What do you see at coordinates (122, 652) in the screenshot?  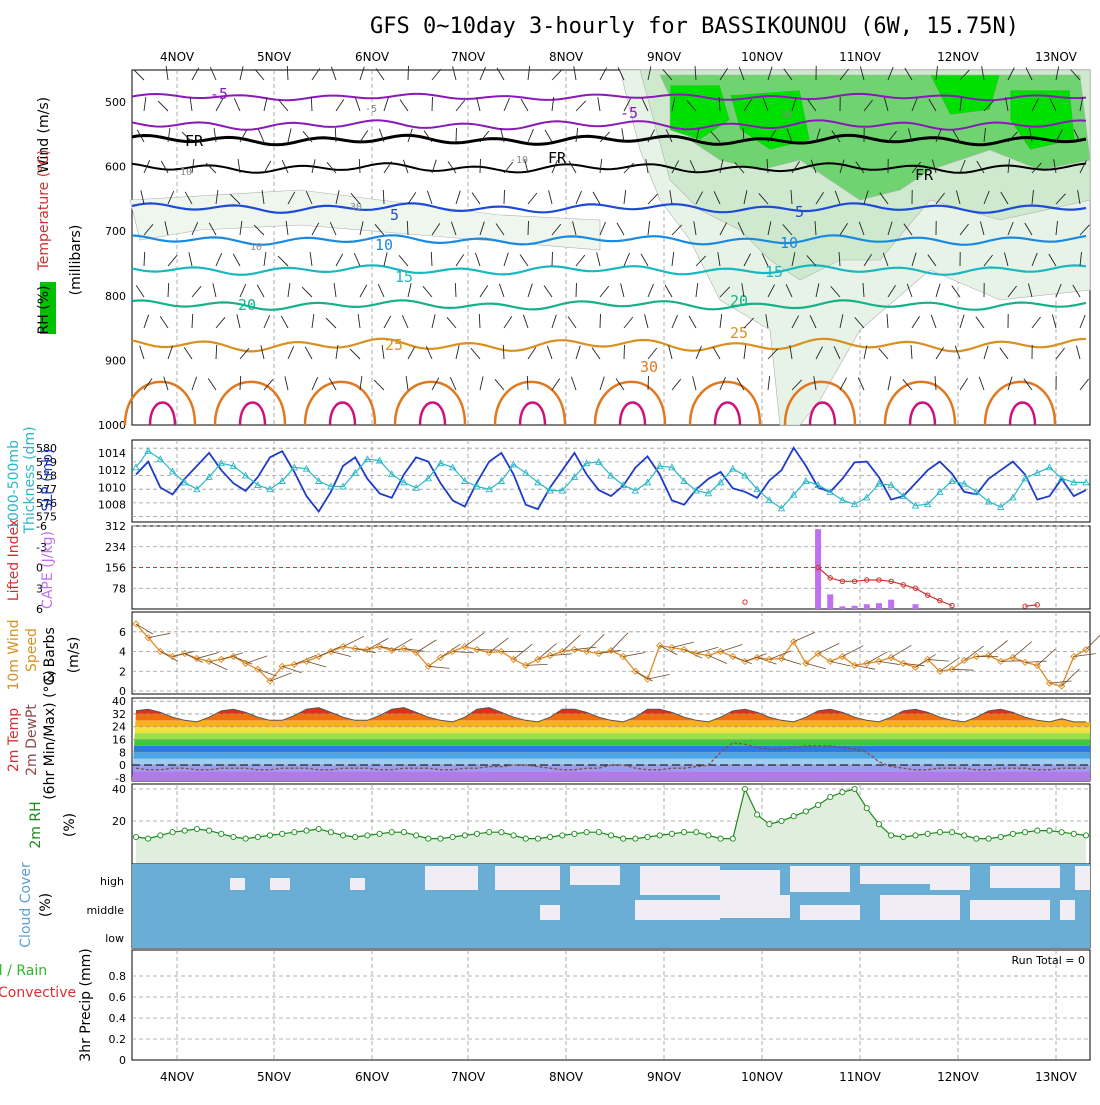 I see `wind-tick: 4` at bounding box center [122, 652].